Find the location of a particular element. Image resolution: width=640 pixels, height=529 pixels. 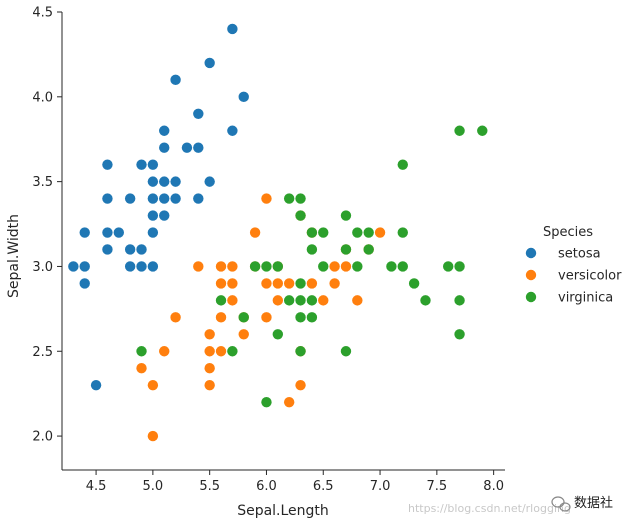

x-tick-label: 6.5 is located at coordinates (323, 486).